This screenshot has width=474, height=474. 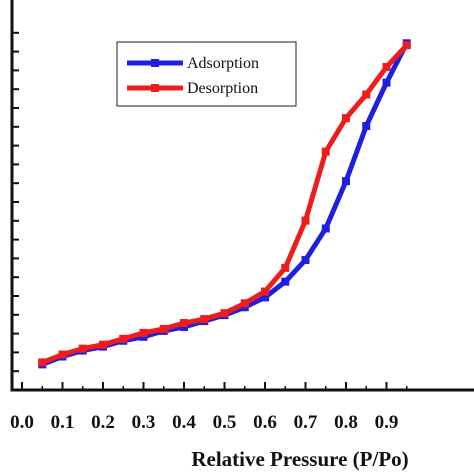 I want to click on x-tick-label: 0.8, so click(x=346, y=422).